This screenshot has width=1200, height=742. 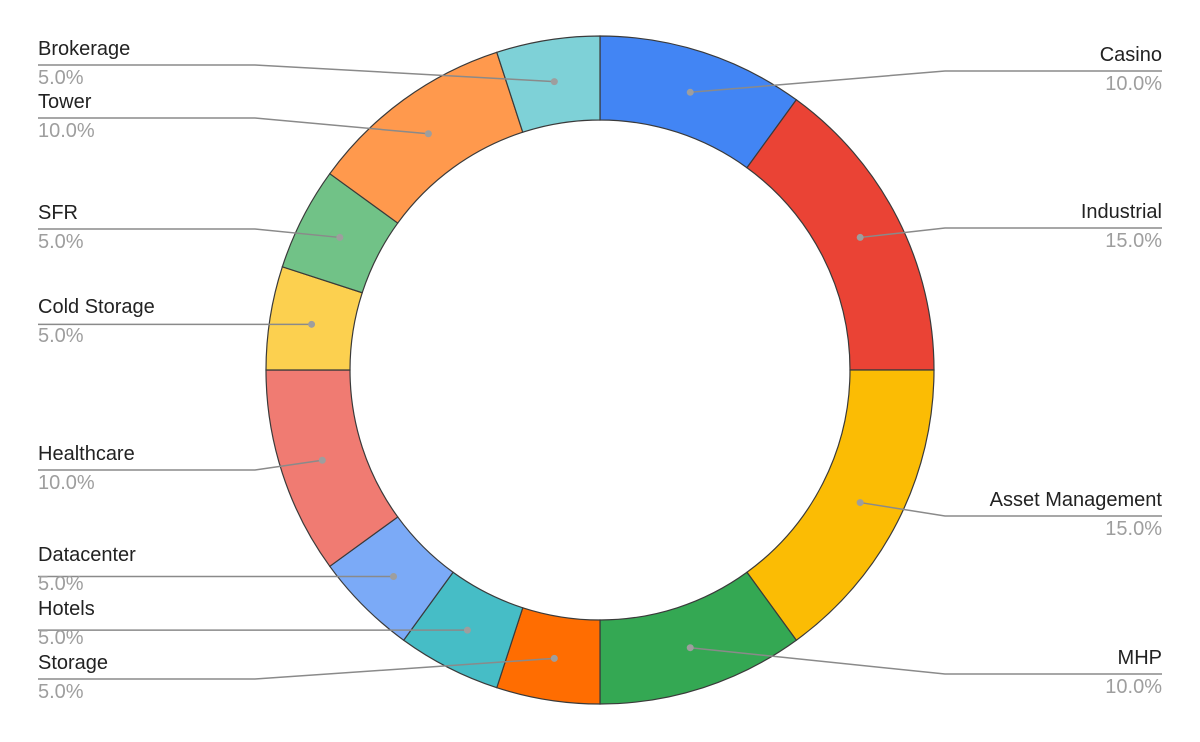 What do you see at coordinates (296, 73) in the screenshot?
I see `leader-brokerage` at bounding box center [296, 73].